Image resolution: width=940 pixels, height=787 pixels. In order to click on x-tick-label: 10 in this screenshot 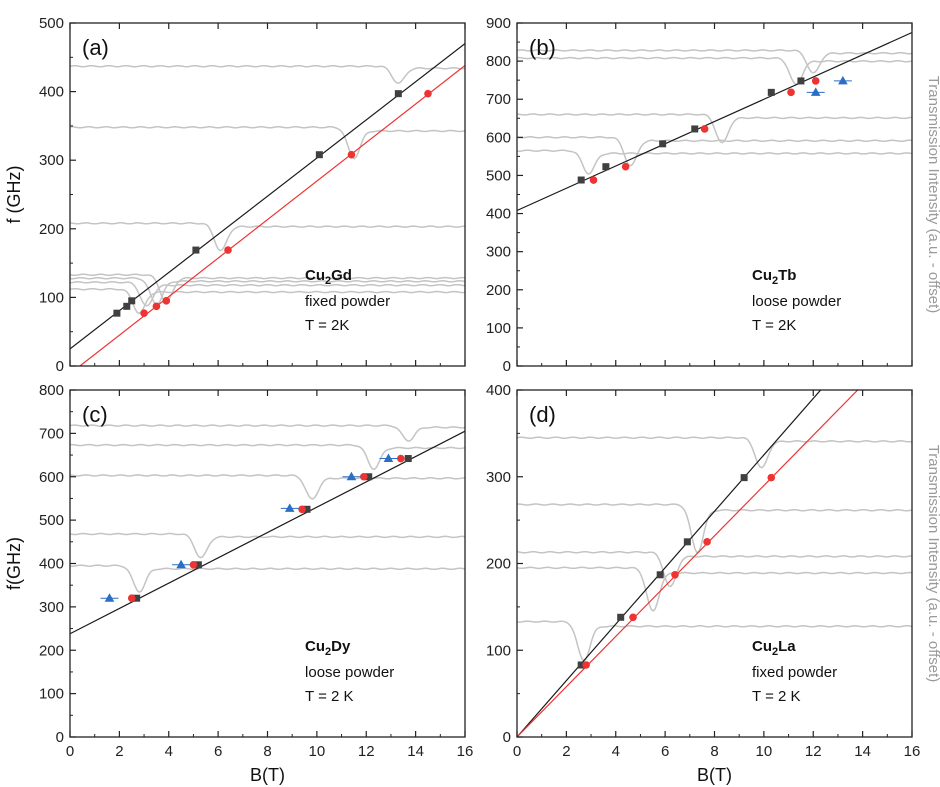, I will do `click(764, 751)`.